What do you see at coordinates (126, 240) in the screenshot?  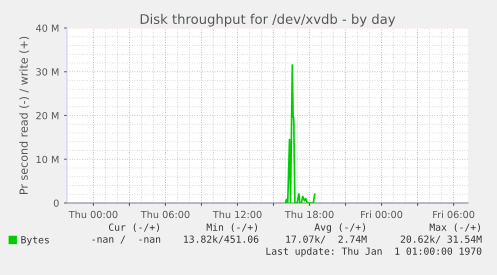 I see `text: -nan / -nan` at bounding box center [126, 240].